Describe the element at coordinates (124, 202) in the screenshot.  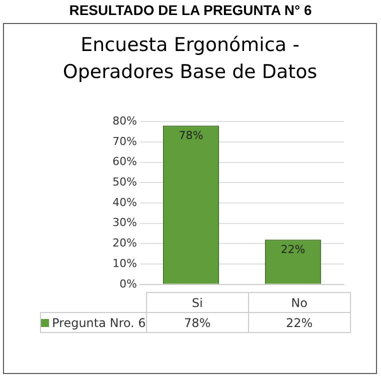
I see `y-tick-label: 40%` at that location.